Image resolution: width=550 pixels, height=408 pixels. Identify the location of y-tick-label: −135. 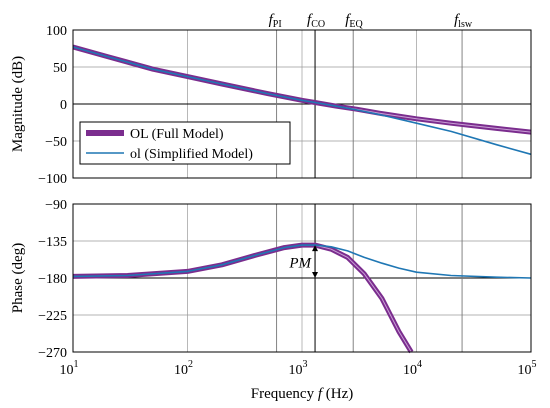
(52, 242).